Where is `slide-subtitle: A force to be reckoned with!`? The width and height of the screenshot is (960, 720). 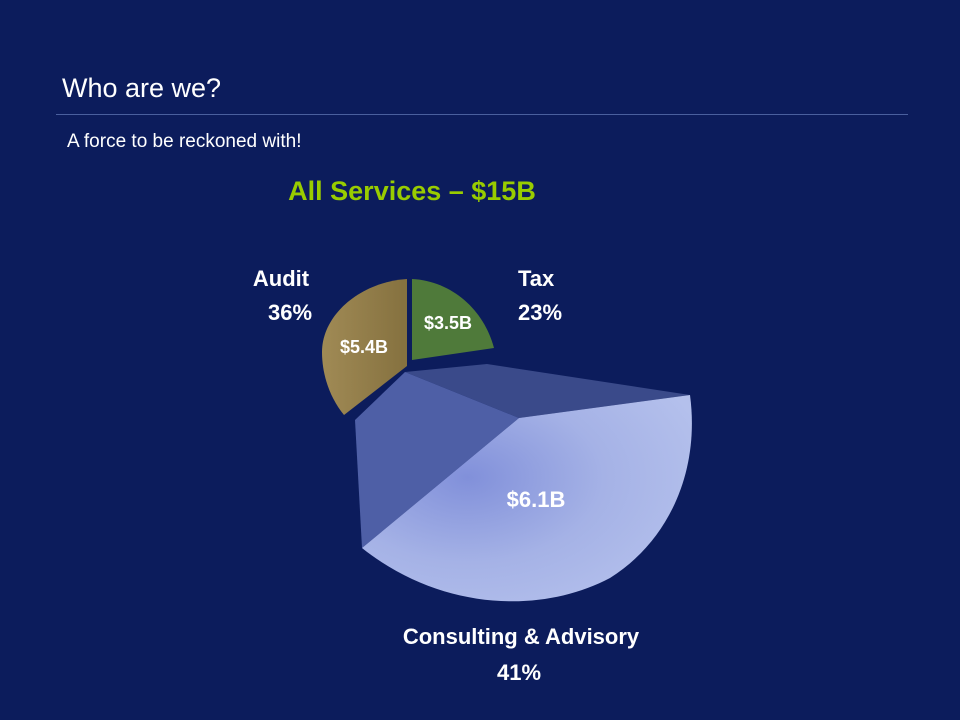
slide-subtitle: A force to be reckoned with! is located at coordinates (184, 141).